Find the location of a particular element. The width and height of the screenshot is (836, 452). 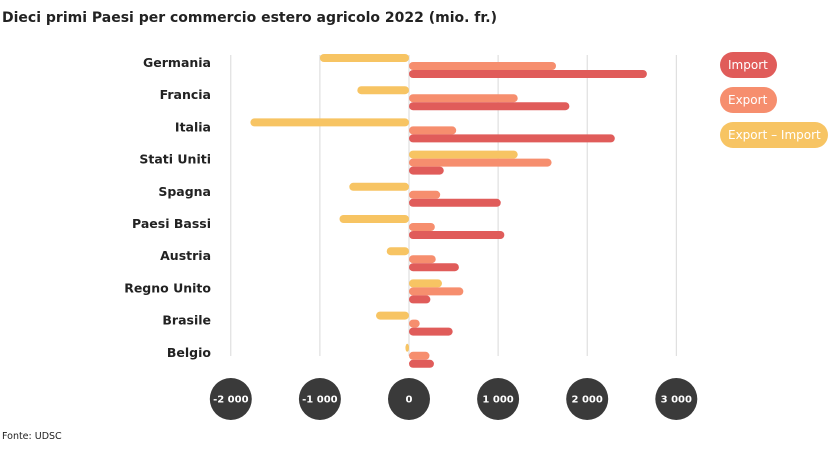

bar-paesi-bassi-export is located at coordinates (422, 227).